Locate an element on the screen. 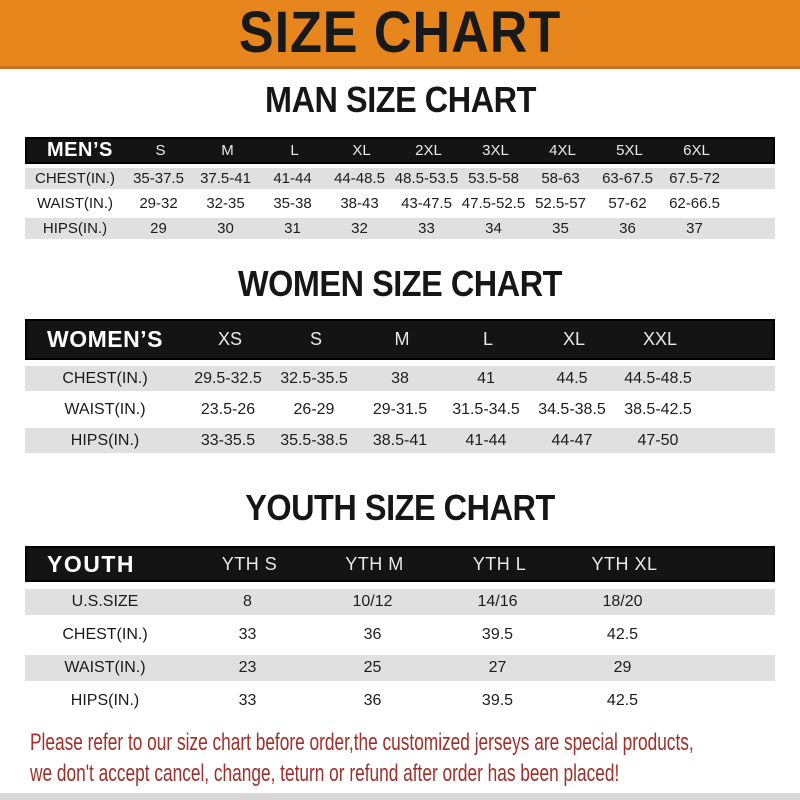 The image size is (800, 800). column-header: 3XL is located at coordinates (495, 150).